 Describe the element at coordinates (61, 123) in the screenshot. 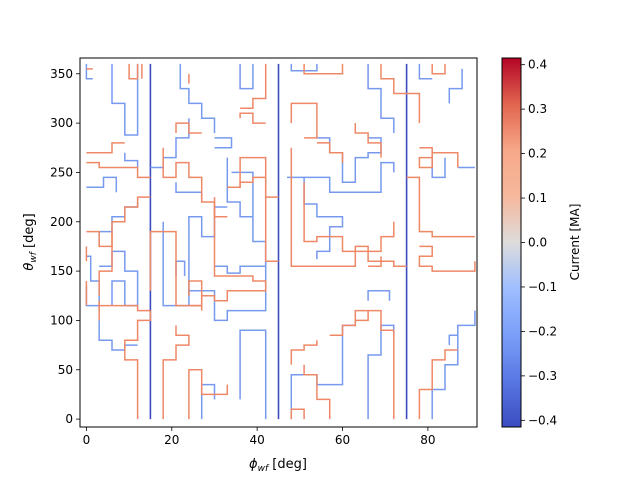

I see `y-tick-label: 300` at that location.